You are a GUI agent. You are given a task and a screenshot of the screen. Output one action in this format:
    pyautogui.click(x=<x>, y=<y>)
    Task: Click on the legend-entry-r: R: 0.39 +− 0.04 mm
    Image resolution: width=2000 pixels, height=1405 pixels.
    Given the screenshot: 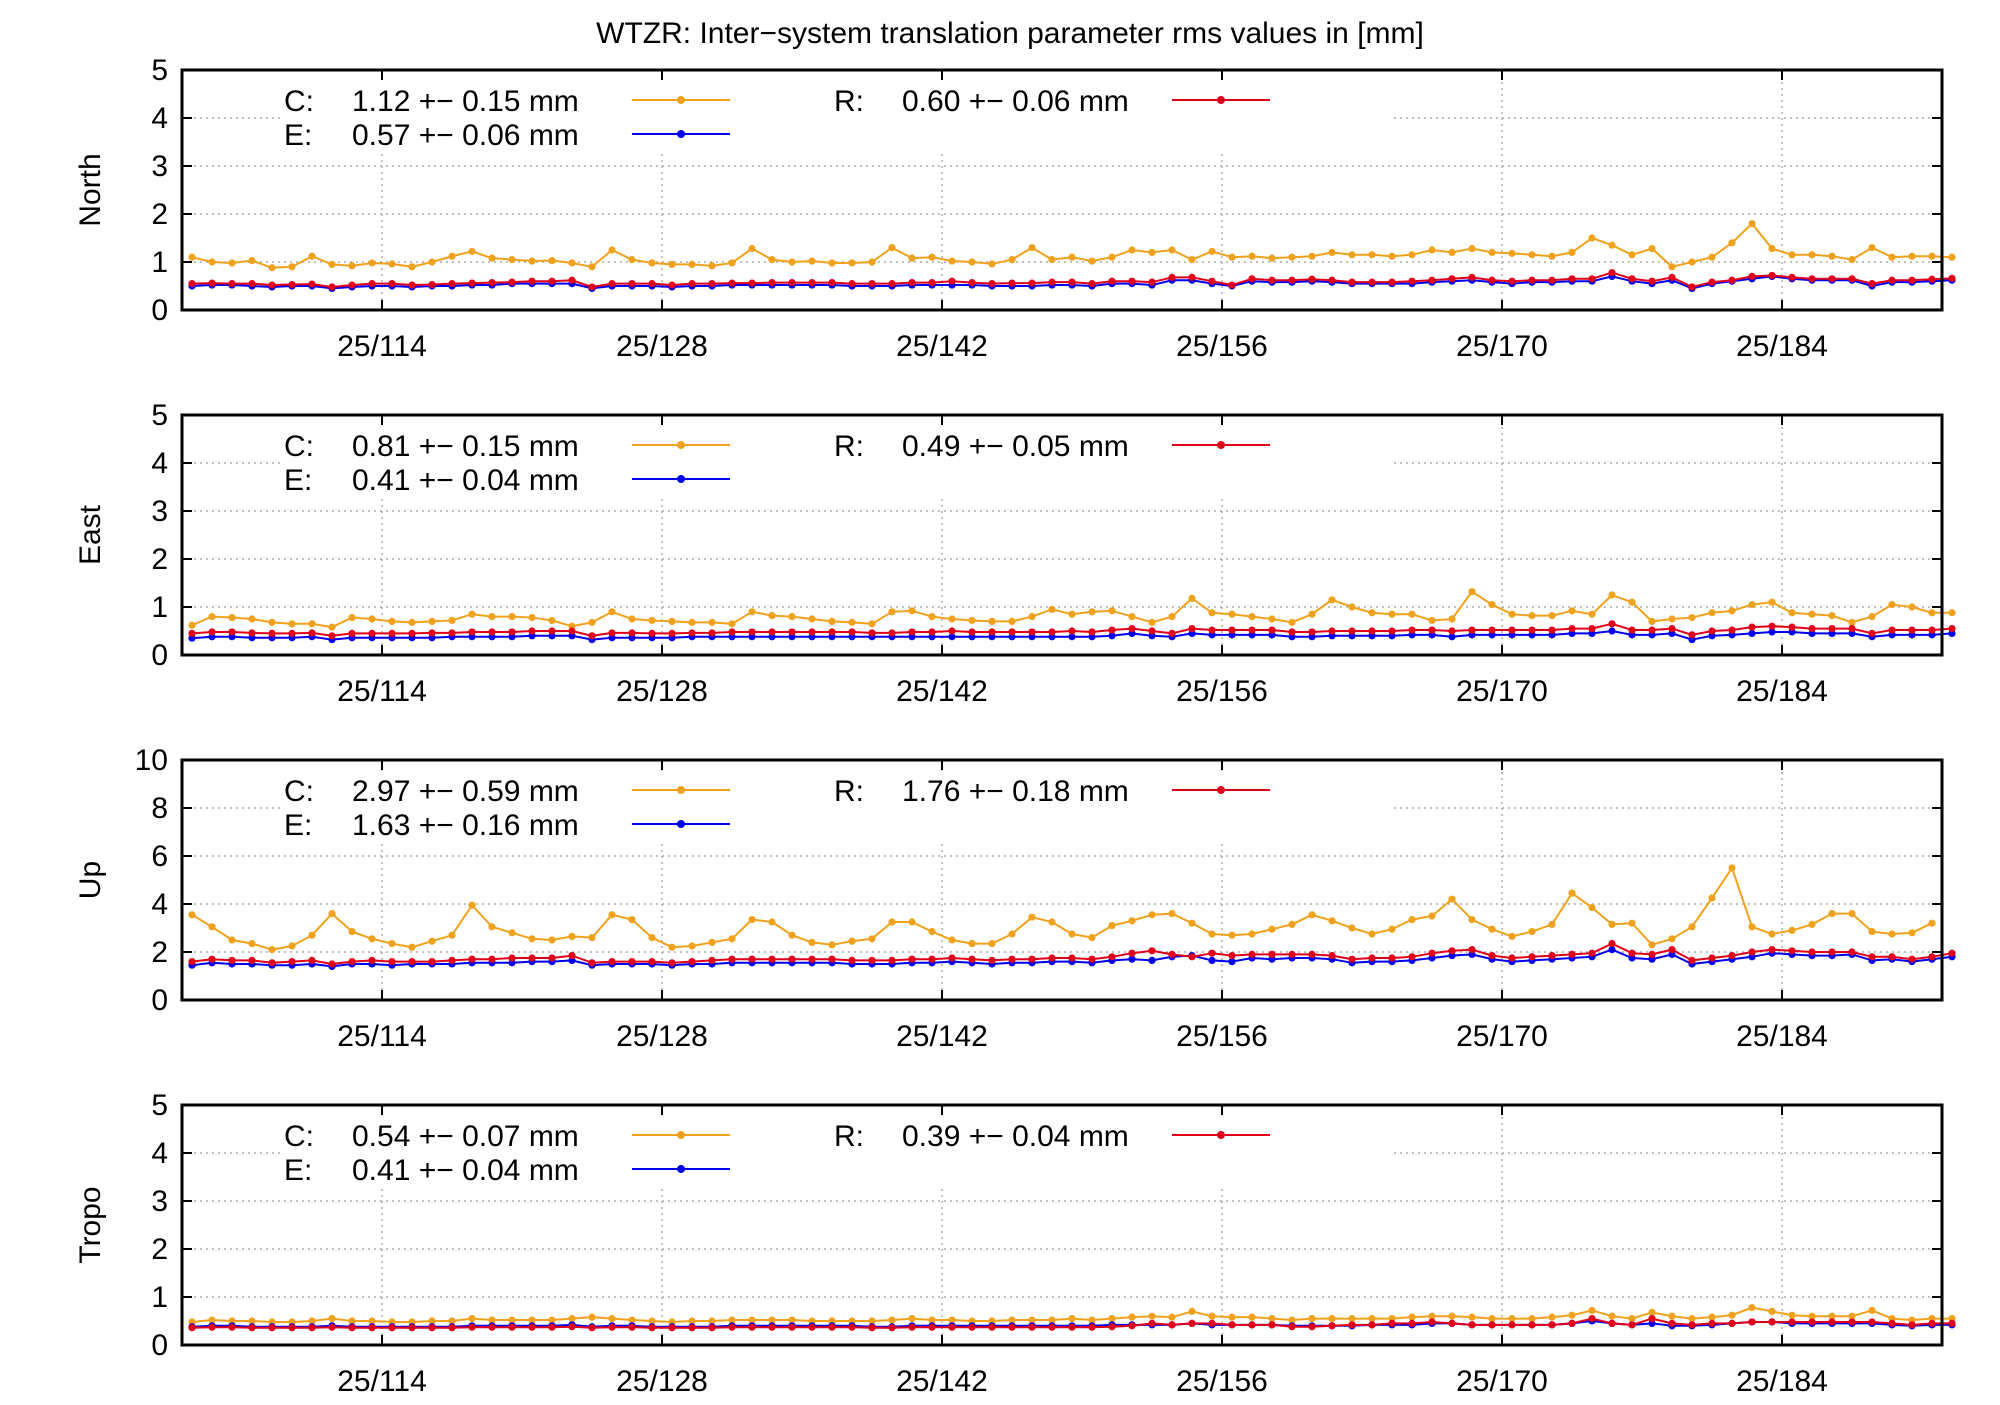 What is the action you would take?
    pyautogui.click(x=1052, y=1136)
    